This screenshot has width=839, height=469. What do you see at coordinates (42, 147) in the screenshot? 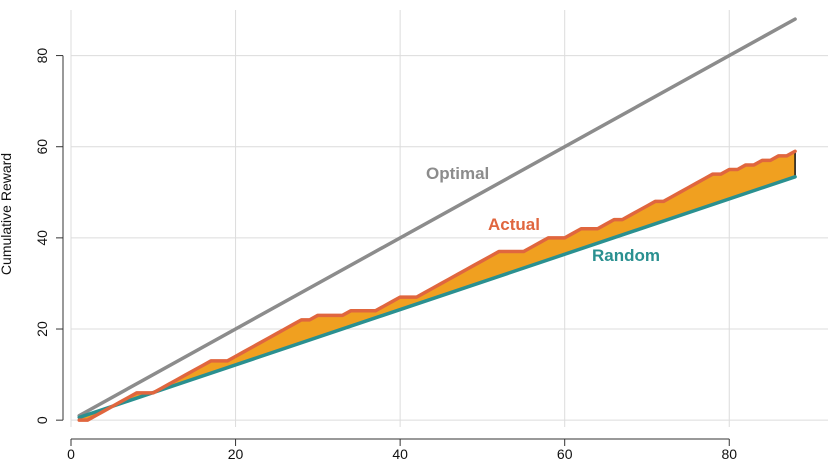
I see `y-tick-label: 60` at bounding box center [42, 147].